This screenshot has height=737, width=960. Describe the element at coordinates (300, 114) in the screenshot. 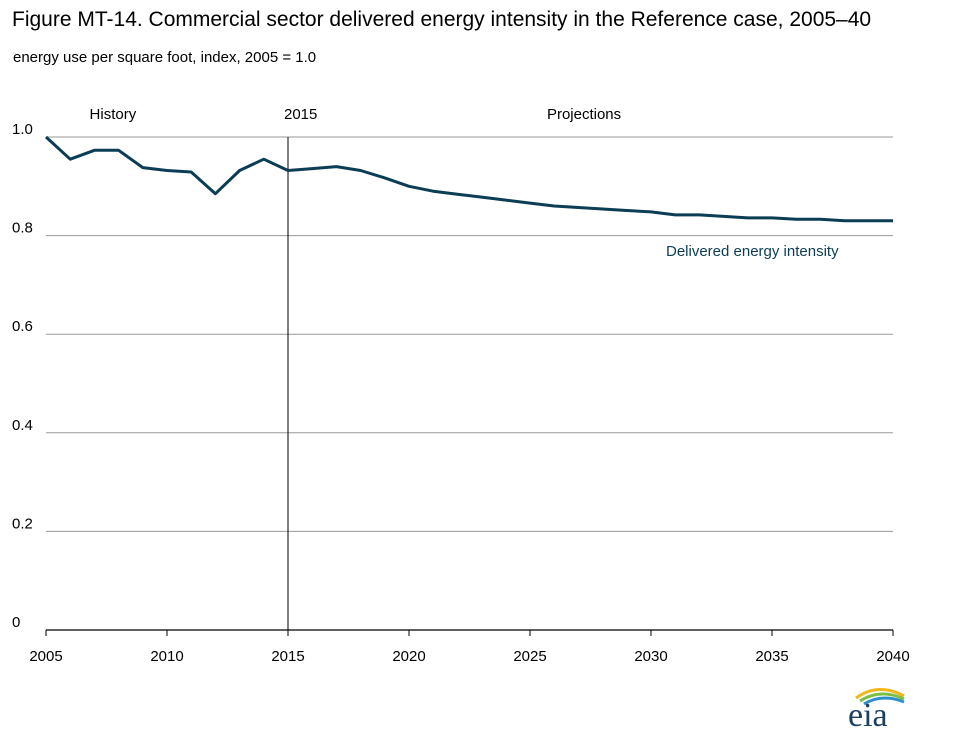

I see `divider-label: 2015` at that location.